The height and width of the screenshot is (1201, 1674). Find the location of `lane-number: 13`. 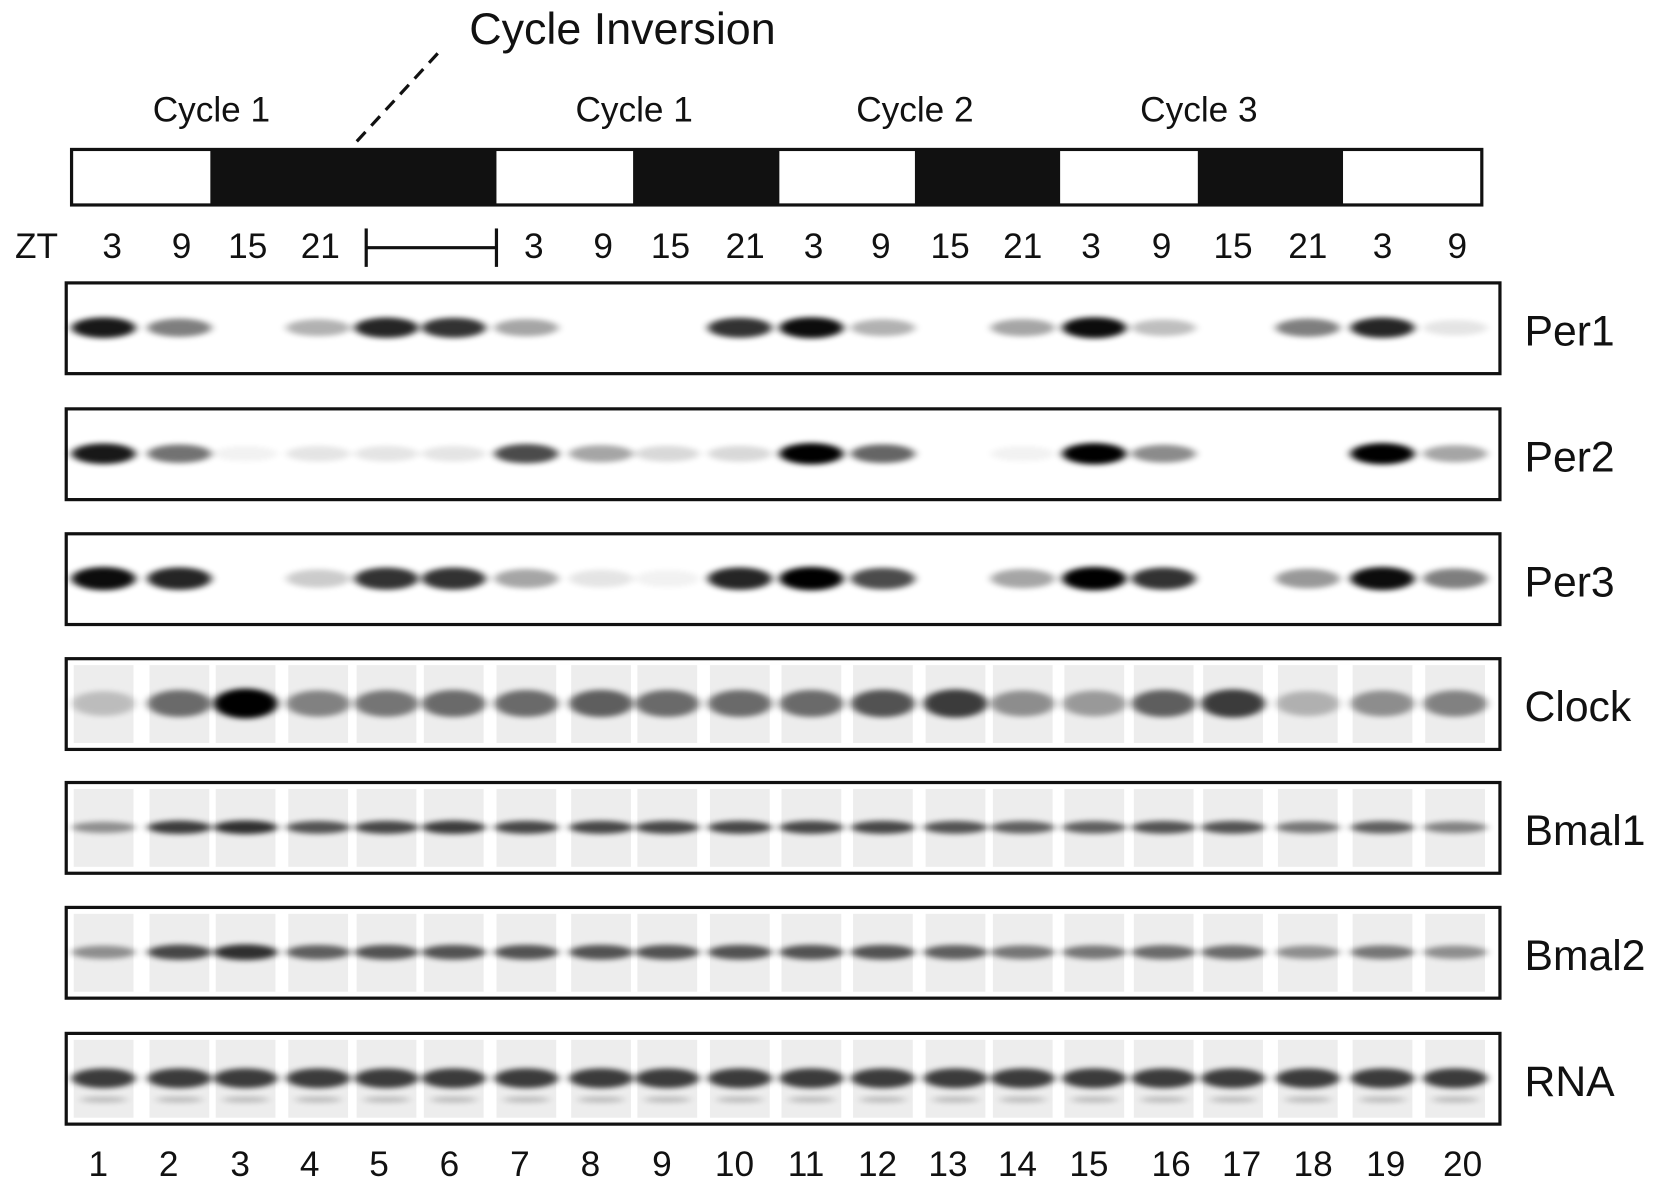

lane-number: 13 is located at coordinates (947, 1164).